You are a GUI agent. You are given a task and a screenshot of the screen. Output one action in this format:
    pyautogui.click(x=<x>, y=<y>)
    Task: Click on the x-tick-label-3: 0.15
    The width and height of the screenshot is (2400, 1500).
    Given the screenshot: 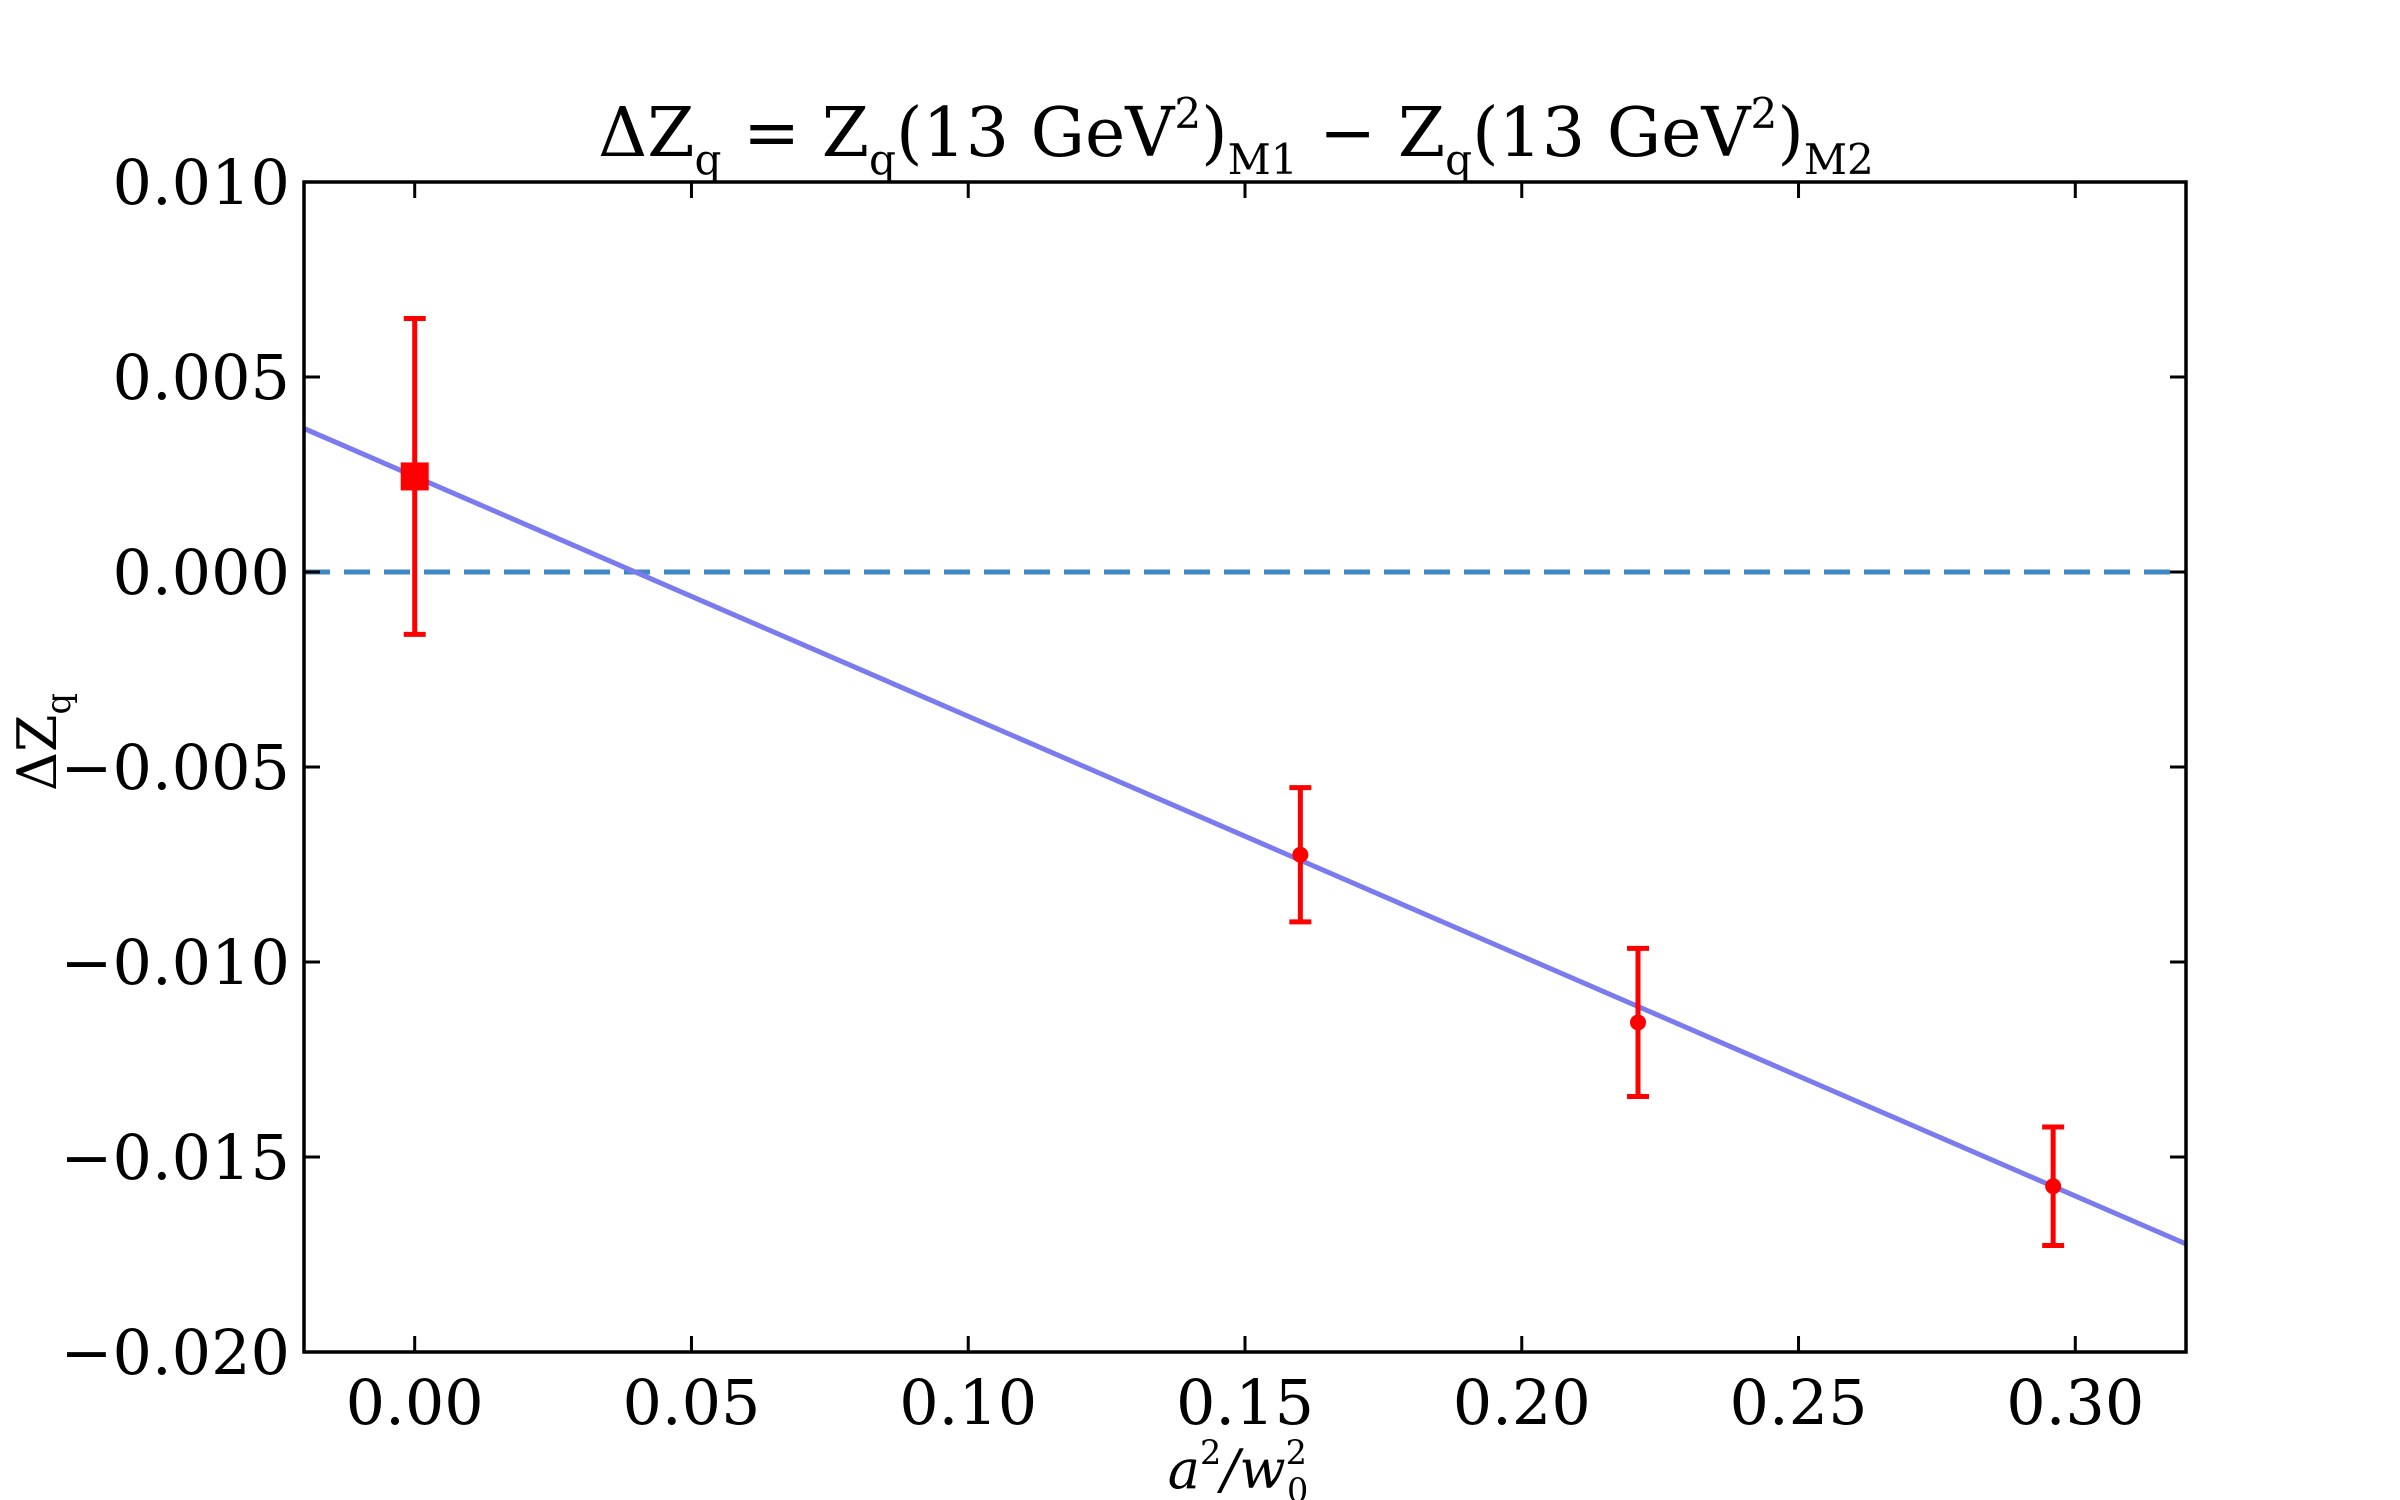 What is the action you would take?
    pyautogui.click(x=1245, y=1402)
    